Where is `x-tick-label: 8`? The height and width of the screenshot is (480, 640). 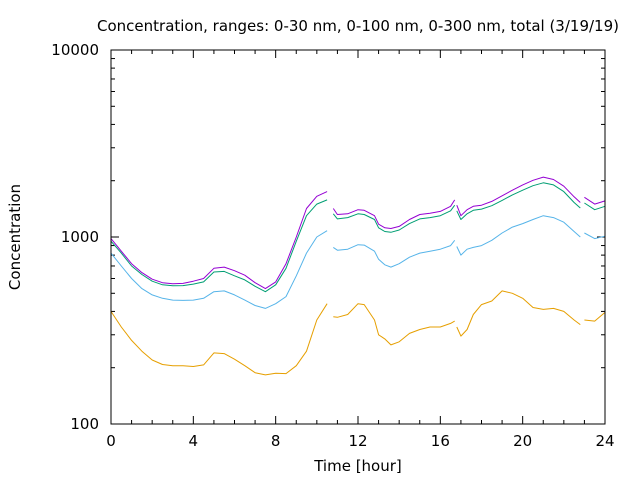 x-tick-label: 8 is located at coordinates (276, 441).